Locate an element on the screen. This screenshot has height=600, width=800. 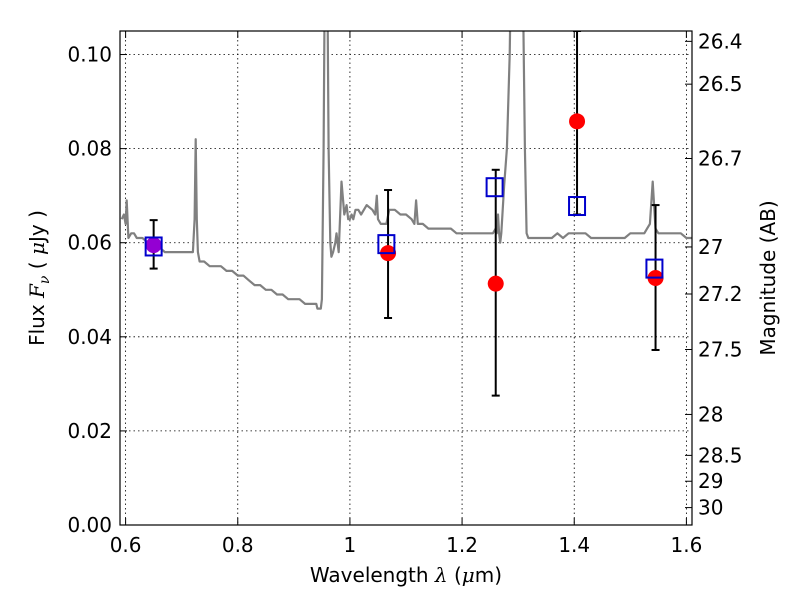
x-tick-label: 0.8 is located at coordinates (238, 545).